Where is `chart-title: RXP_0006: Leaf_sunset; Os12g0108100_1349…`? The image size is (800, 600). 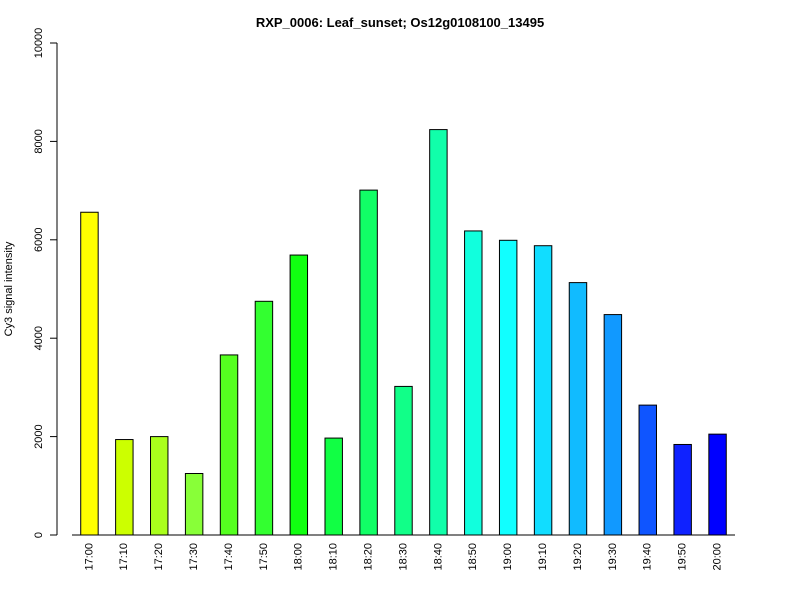
chart-title: RXP_0006: Leaf_sunset; Os12g0108100_1349… is located at coordinates (400, 22).